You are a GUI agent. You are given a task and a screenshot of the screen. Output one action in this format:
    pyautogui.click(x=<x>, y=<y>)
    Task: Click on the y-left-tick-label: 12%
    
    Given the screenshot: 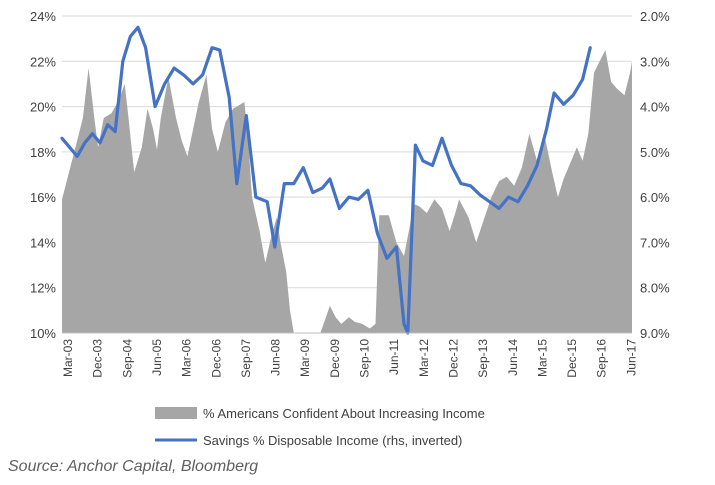 What is the action you would take?
    pyautogui.click(x=43, y=288)
    